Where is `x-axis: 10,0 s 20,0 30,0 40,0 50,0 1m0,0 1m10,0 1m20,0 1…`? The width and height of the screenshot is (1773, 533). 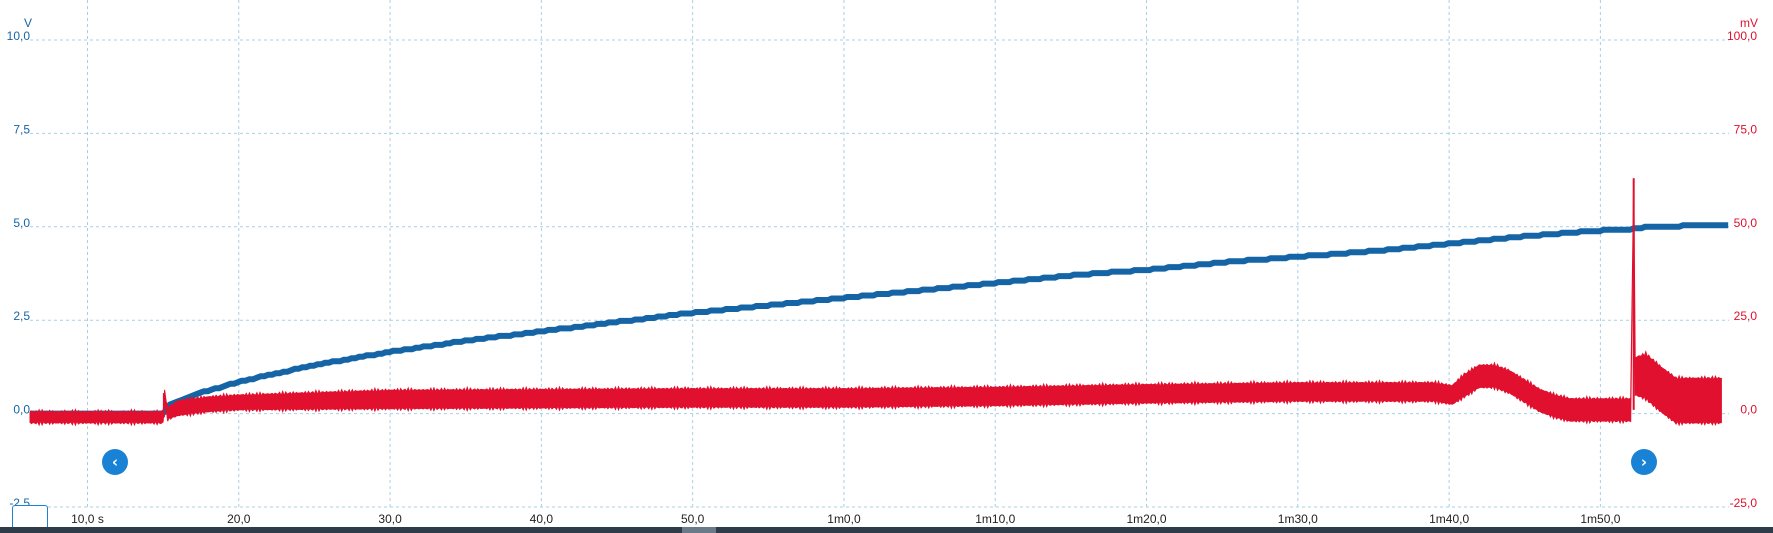 x-axis: 10,0 s 20,0 30,0 40,0 50,0 1m0,0 1m10,0 1m20,0 1… is located at coordinates (846, 519).